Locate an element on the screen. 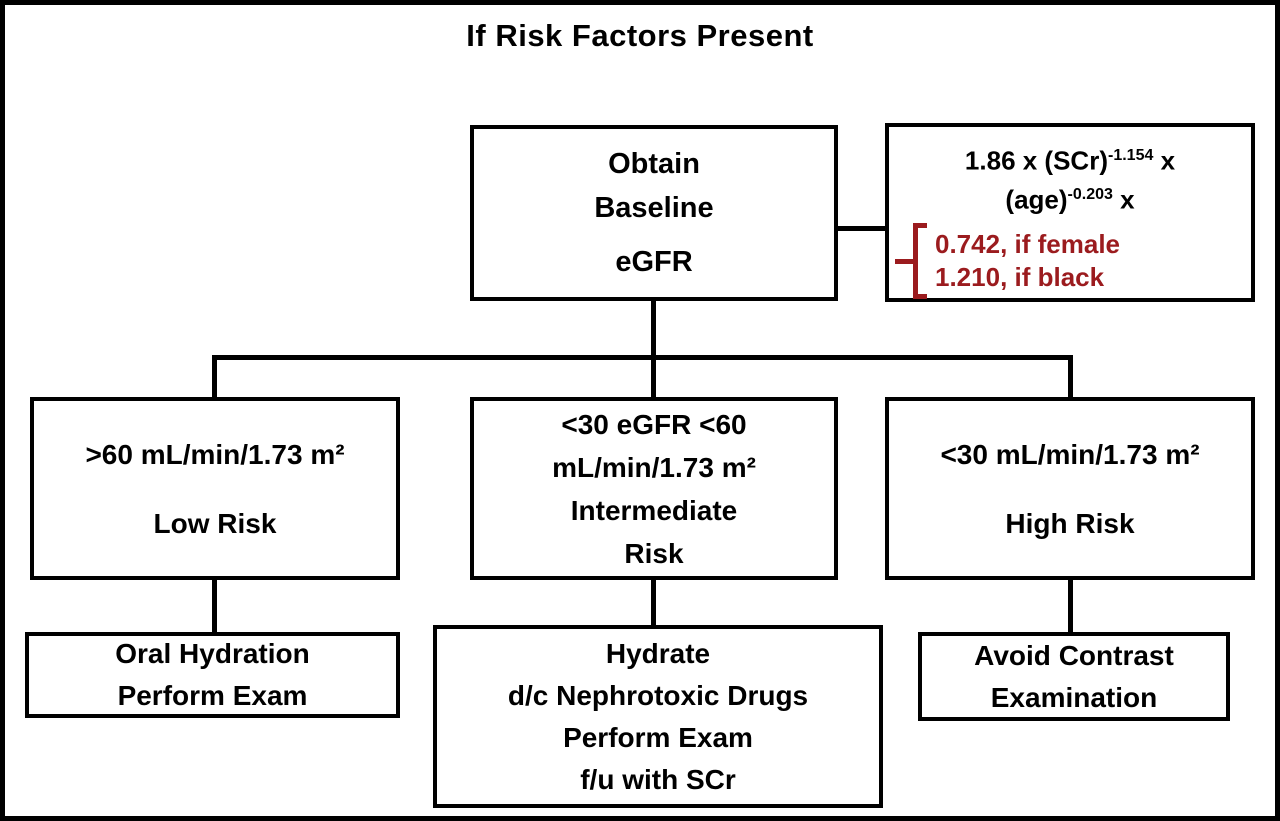 The height and width of the screenshot is (821, 1280). high-risk-box: <30 mL/min/1.73 m² High Risk is located at coordinates (1070, 488).